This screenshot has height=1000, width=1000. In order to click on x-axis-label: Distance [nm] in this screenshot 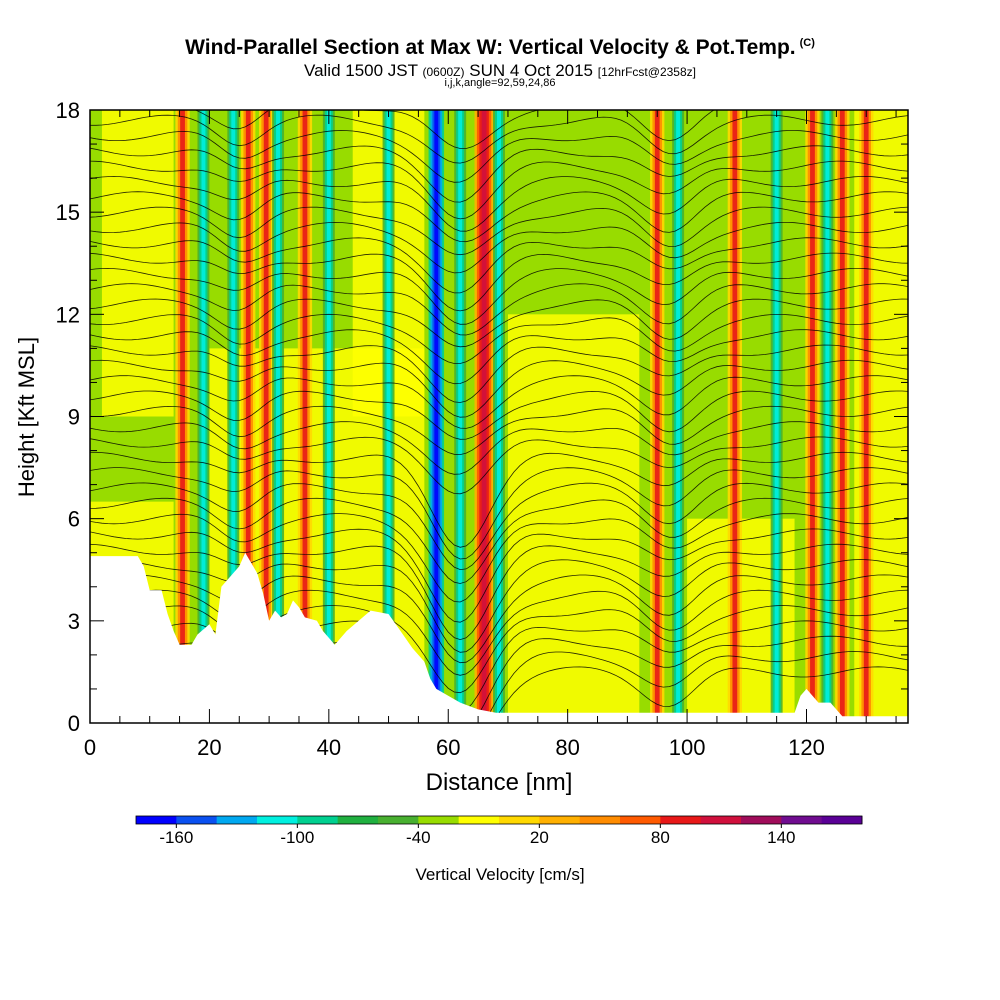, I will do `click(499, 782)`.